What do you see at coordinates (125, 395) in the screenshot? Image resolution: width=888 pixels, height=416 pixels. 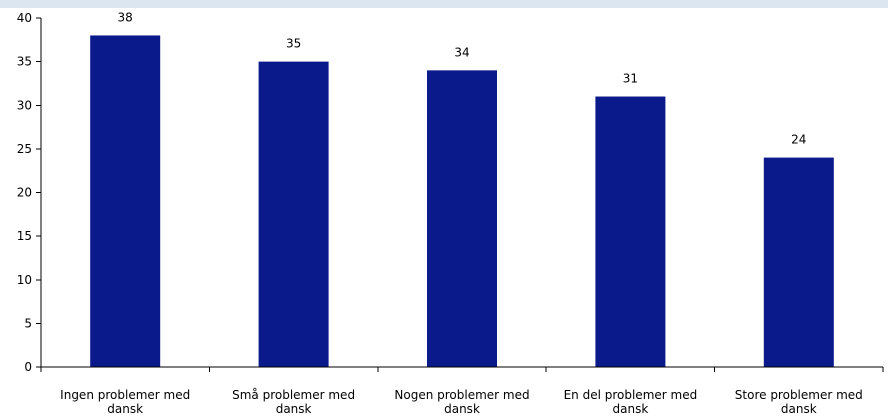 I see `x-category-label: Ingen problemer med` at bounding box center [125, 395].